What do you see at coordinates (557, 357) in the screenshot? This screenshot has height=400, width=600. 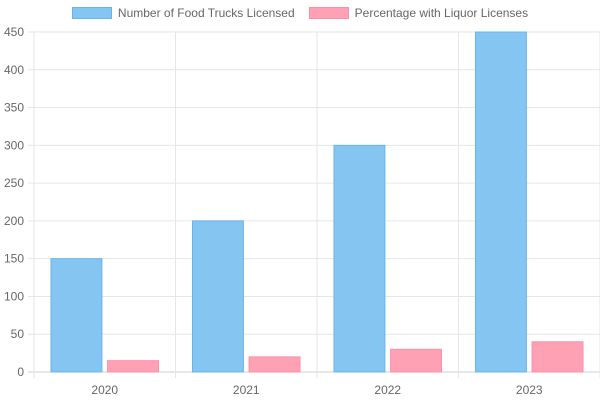 I see `bar-liquor-licenses-2023` at bounding box center [557, 357].